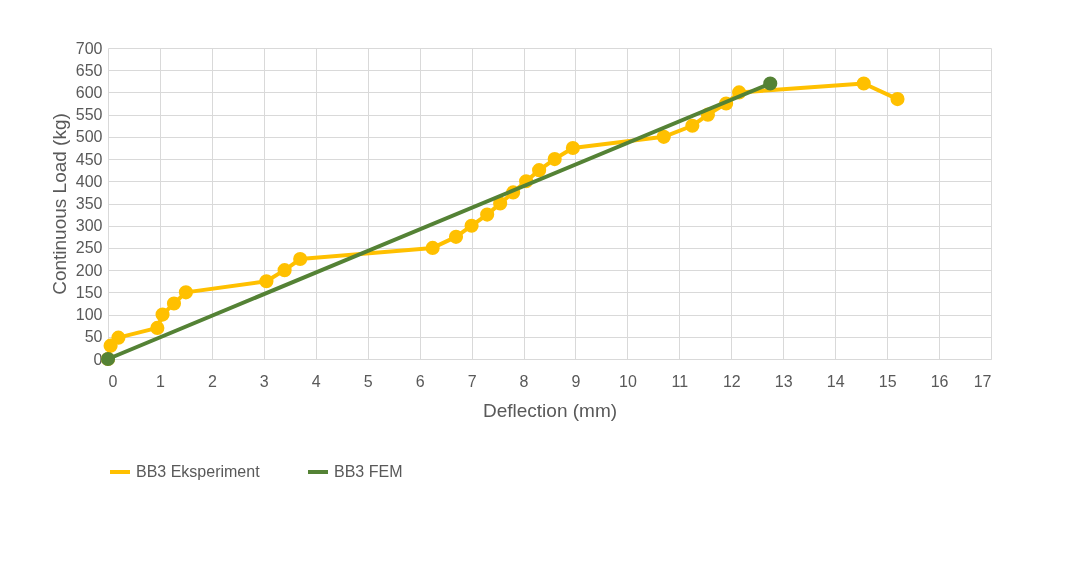 This screenshot has width=1086, height=569. What do you see at coordinates (420, 381) in the screenshot?
I see `x-tick-label: 6` at bounding box center [420, 381].